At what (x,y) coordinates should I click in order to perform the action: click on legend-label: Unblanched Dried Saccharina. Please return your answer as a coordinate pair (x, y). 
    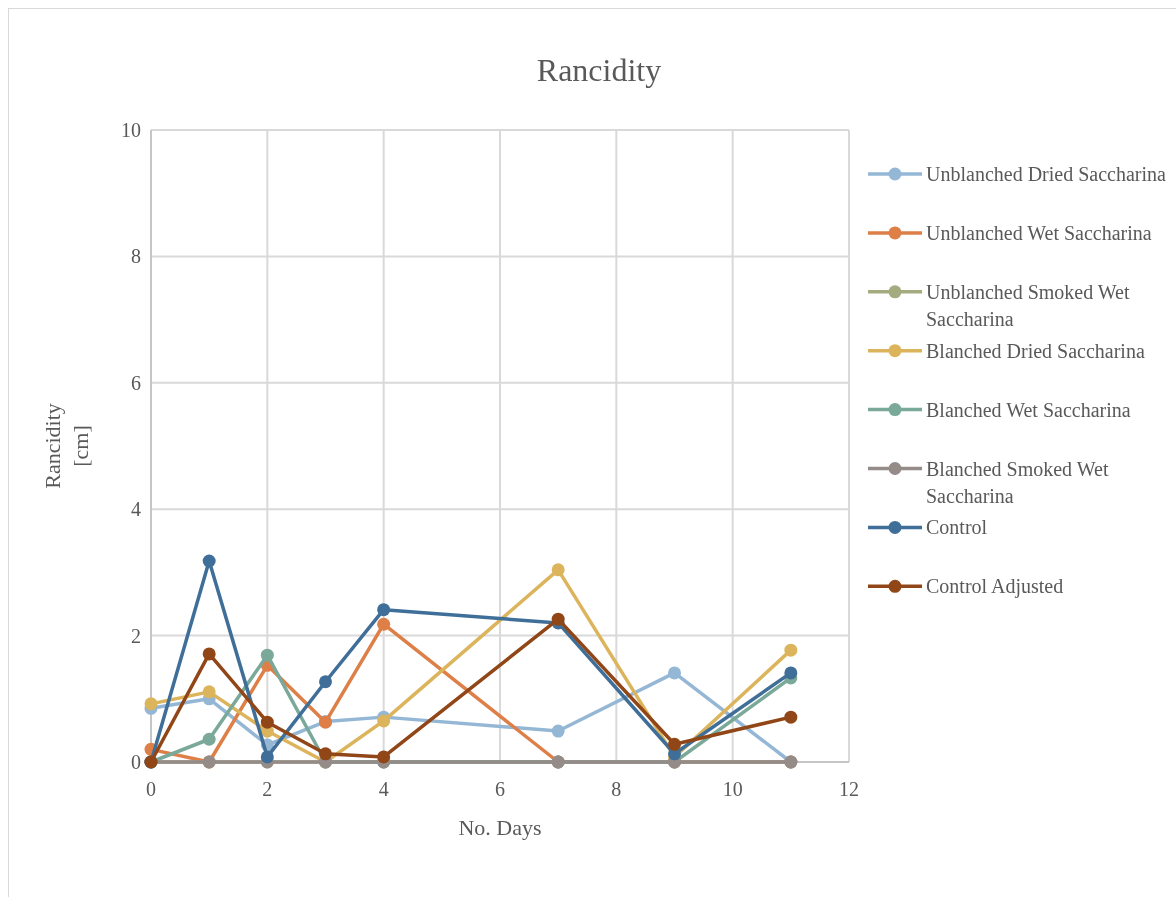
    Looking at the image, I should click on (1046, 174).